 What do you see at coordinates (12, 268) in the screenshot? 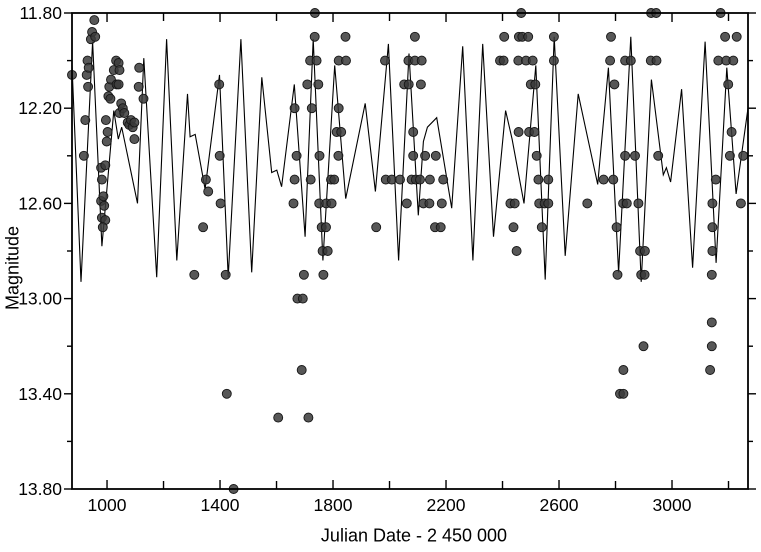
I see `y-axis-title: Magnitude` at bounding box center [12, 268].